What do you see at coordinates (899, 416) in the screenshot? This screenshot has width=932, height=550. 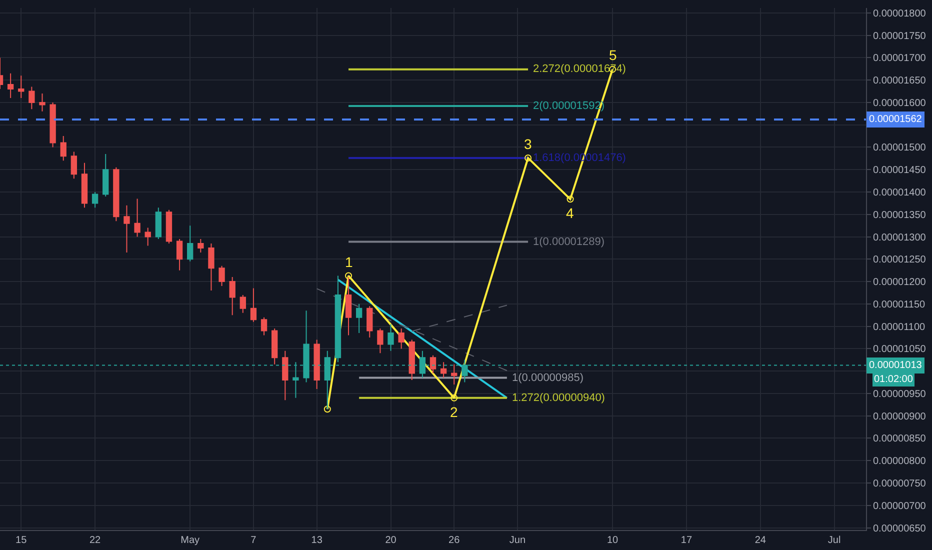 I see `y-tick-label: 0.00000900` at bounding box center [899, 416].